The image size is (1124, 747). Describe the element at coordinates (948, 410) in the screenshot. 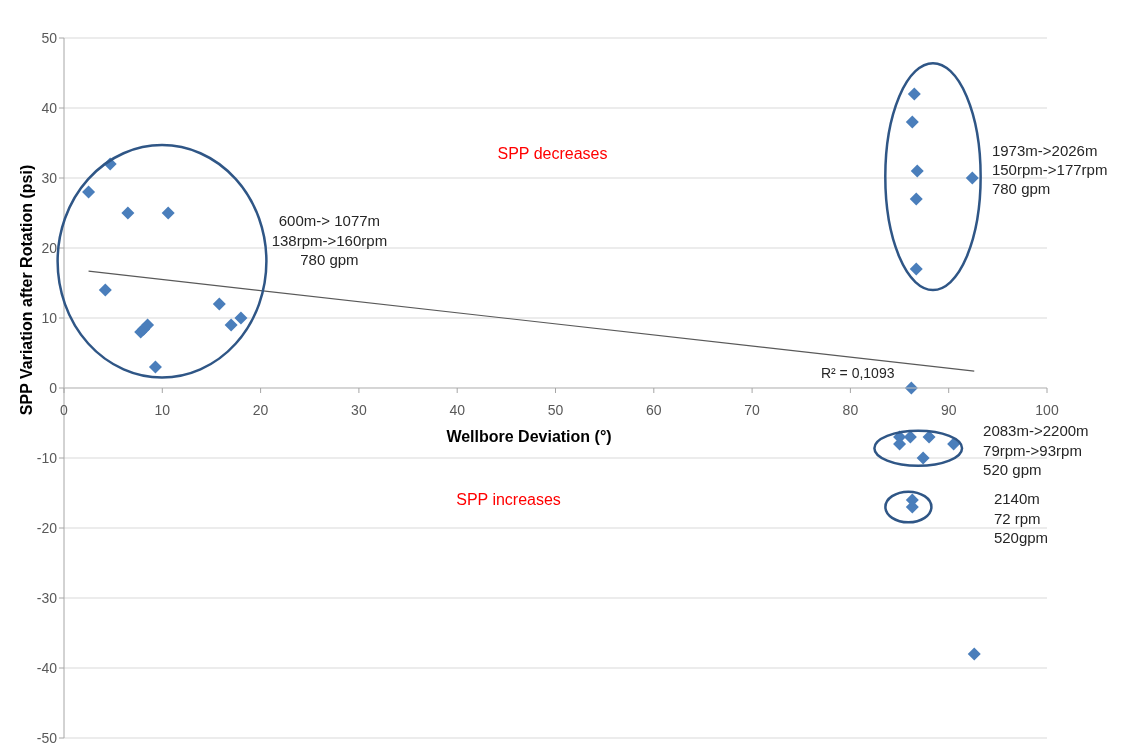

I see `x-tick-label: 90` at that location.